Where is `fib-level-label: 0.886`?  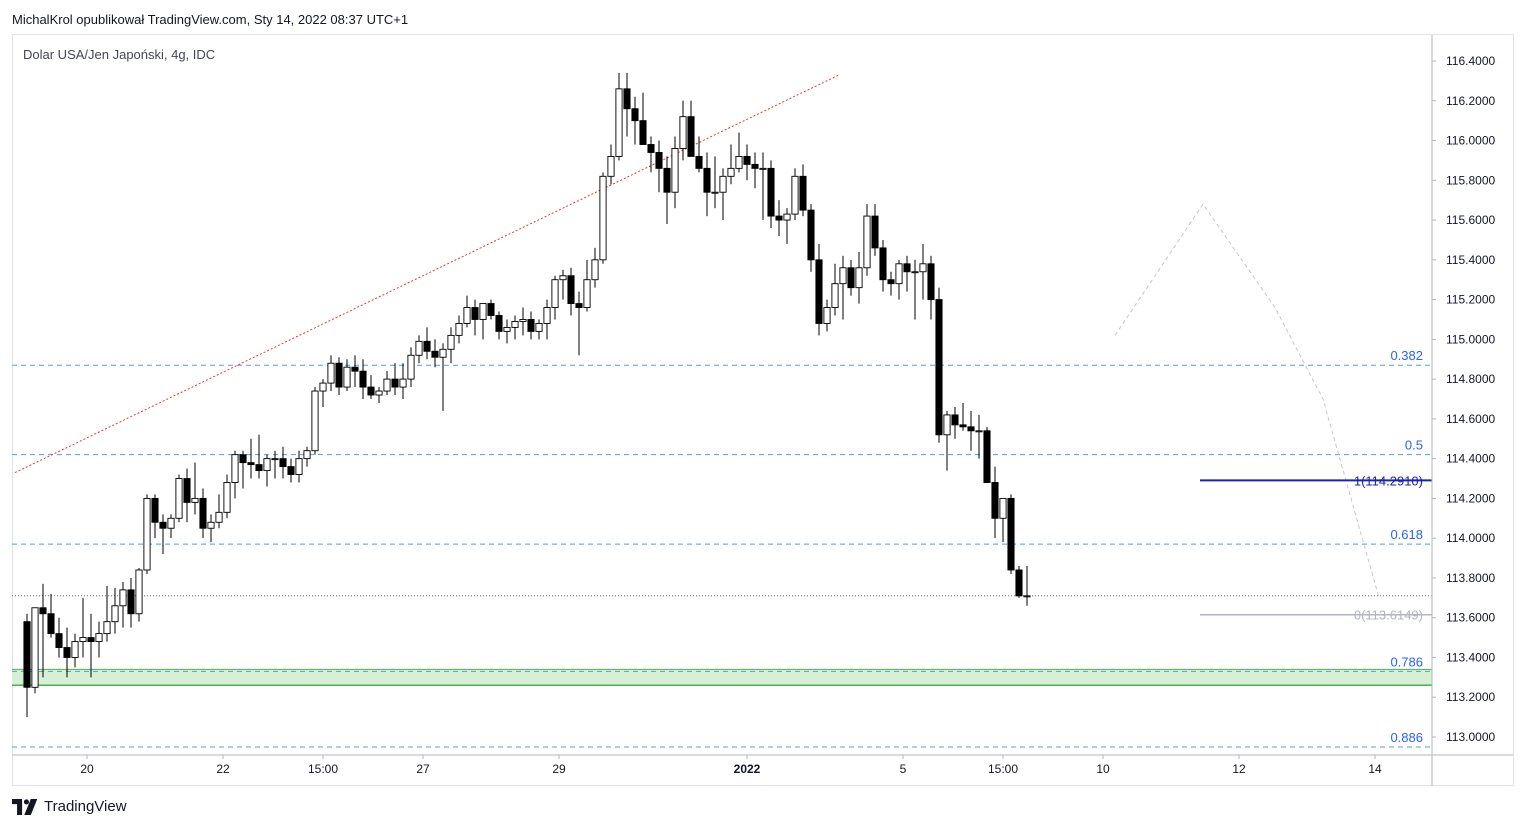
fib-level-label: 0.886 is located at coordinates (1406, 737).